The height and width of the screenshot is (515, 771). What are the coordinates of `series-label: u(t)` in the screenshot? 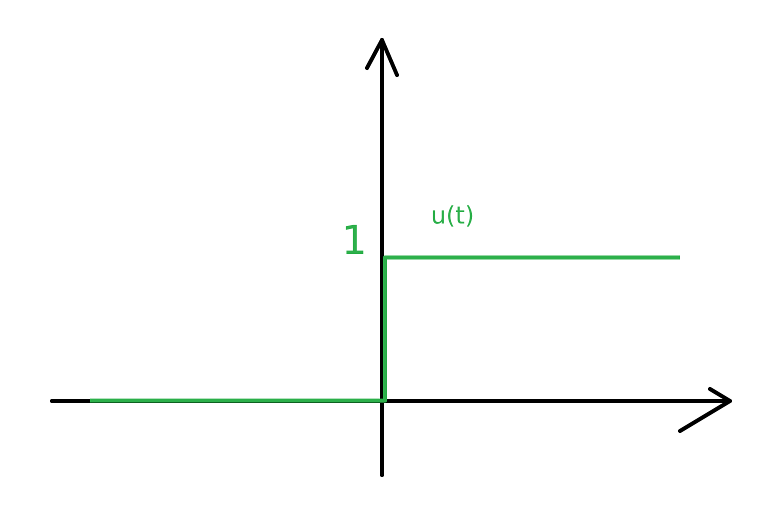 It's located at (452, 216).